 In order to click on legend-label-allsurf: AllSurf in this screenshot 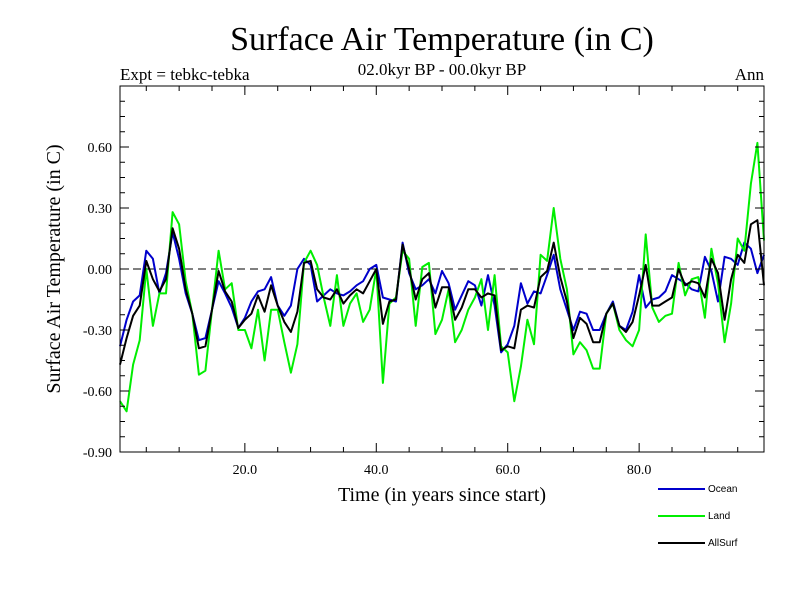, I will do `click(723, 543)`.